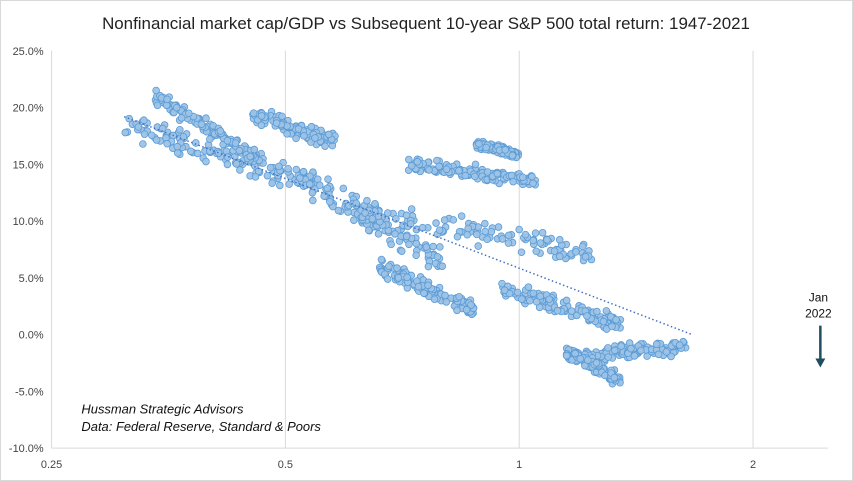 Image resolution: width=853 pixels, height=481 pixels. Describe the element at coordinates (285, 465) in the screenshot. I see `x-tick-label: 0.5` at that location.